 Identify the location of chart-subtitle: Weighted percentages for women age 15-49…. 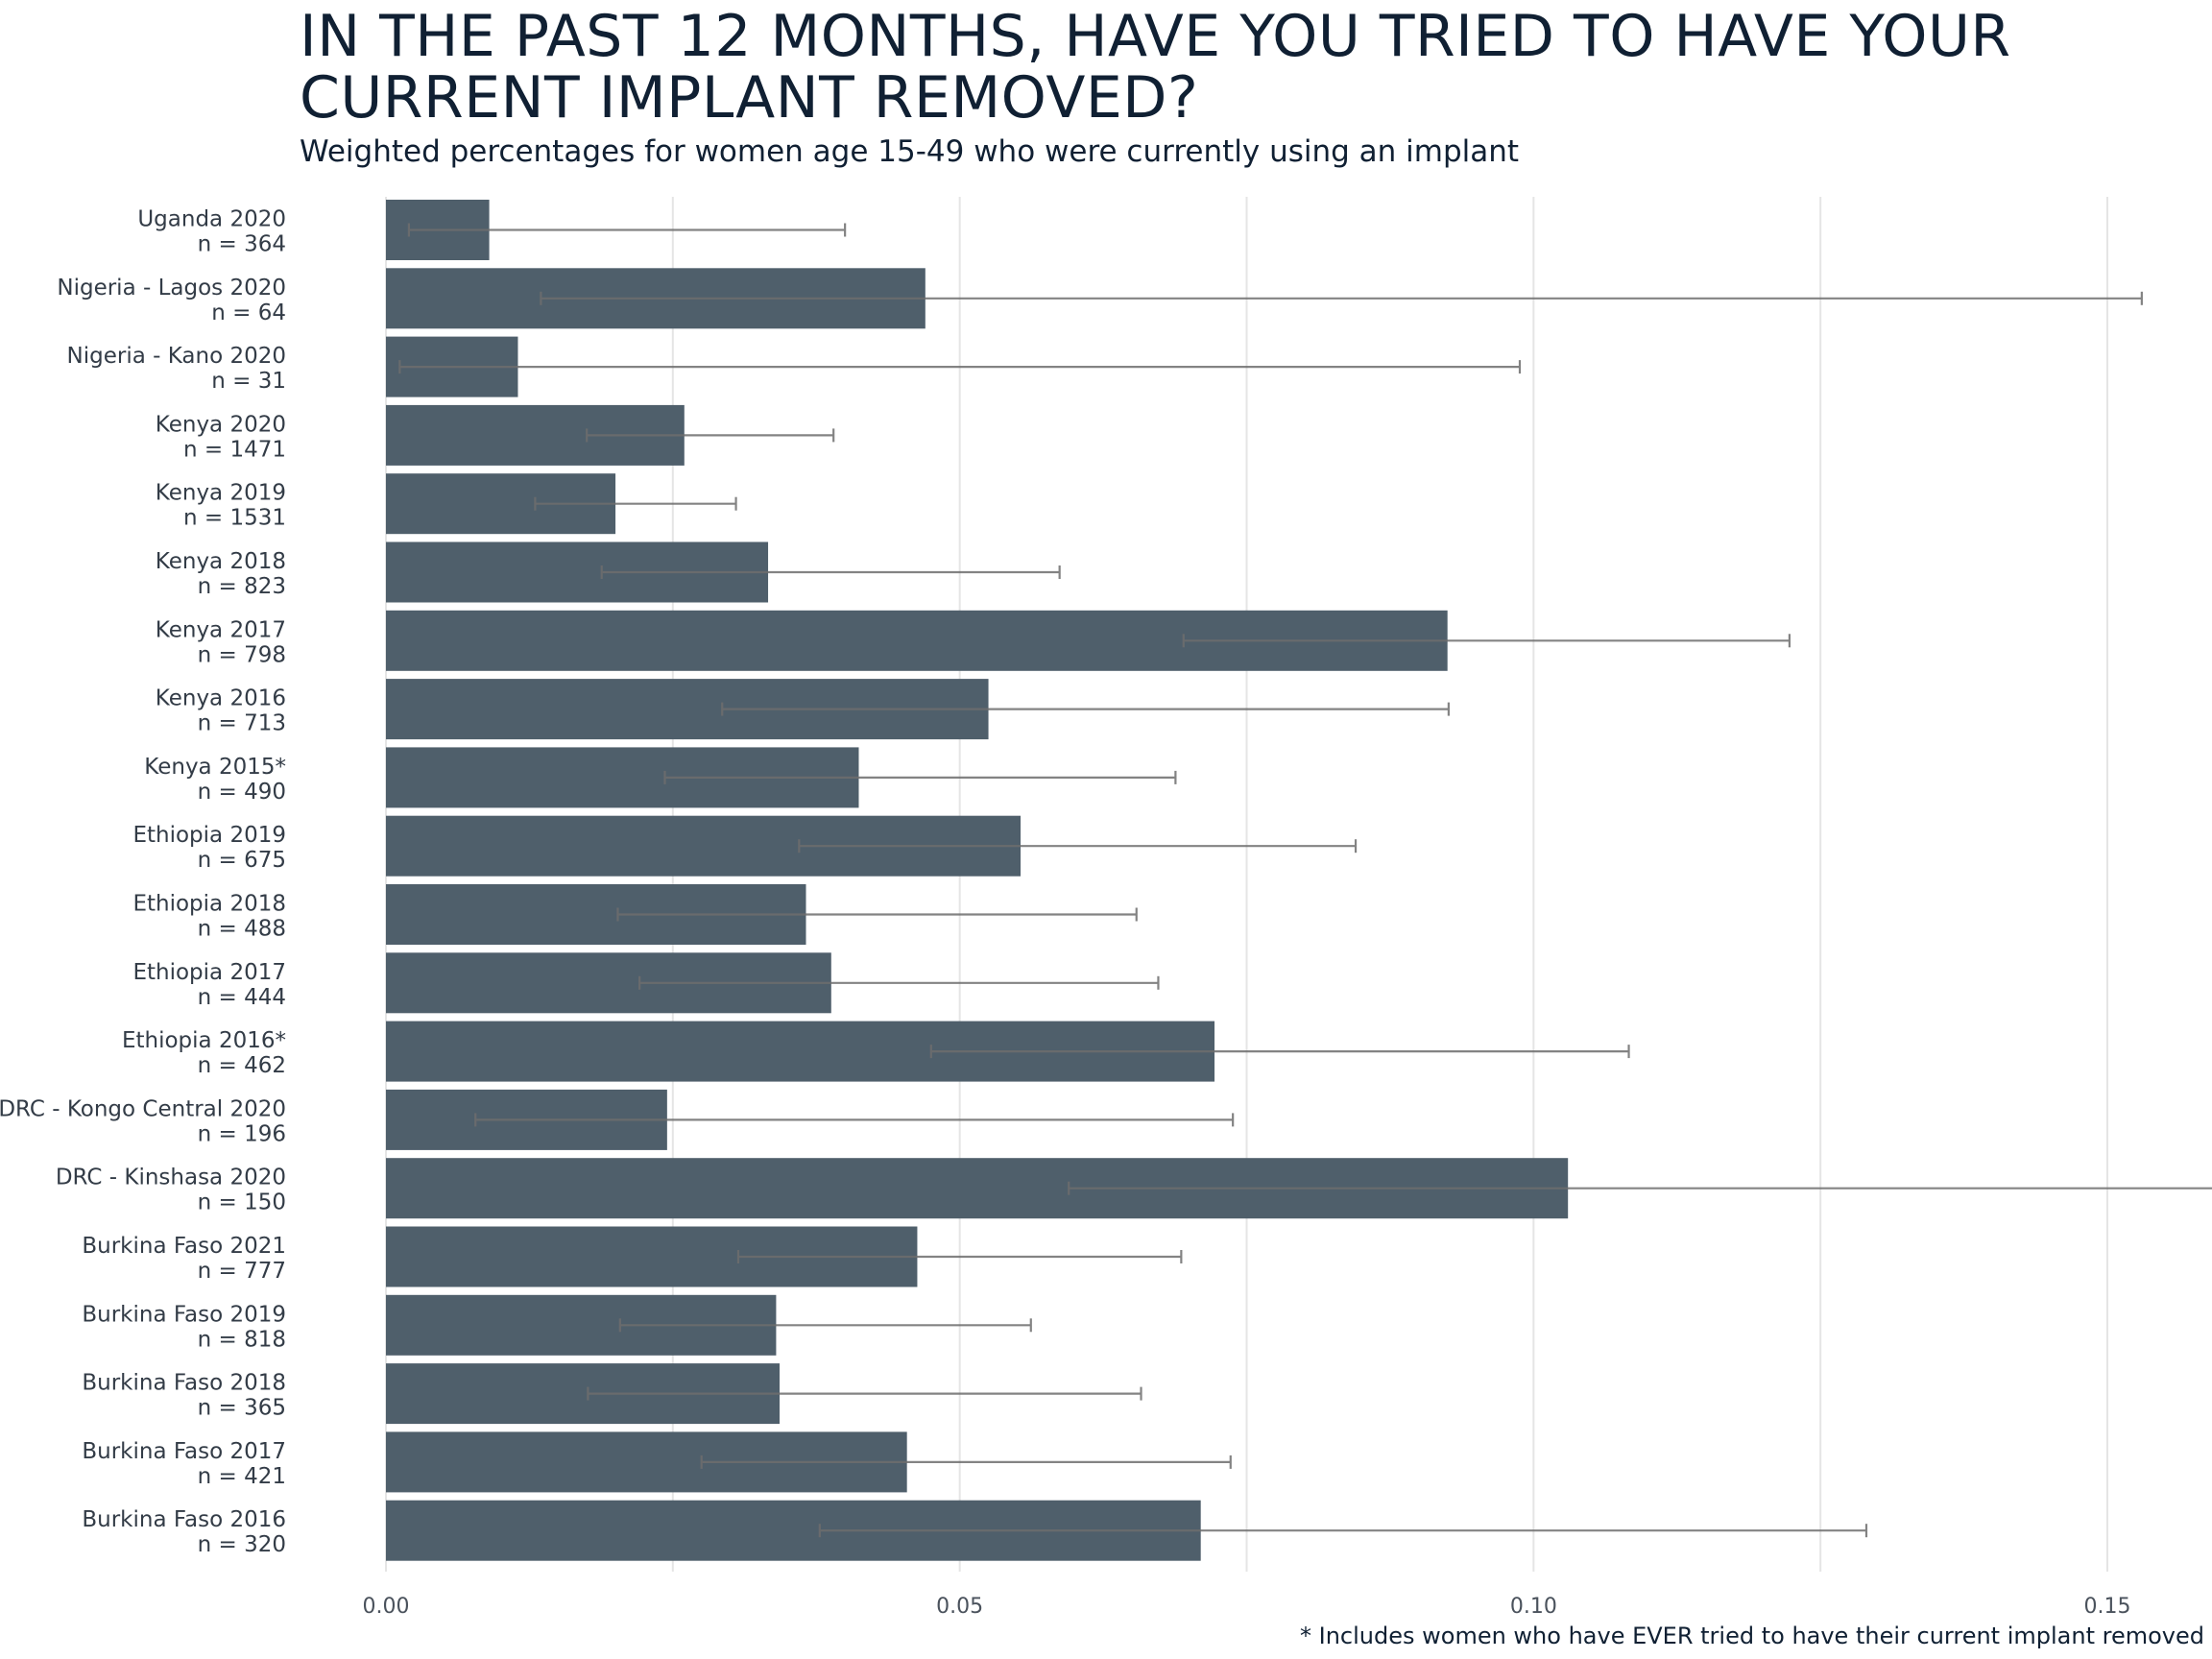
(910, 152).